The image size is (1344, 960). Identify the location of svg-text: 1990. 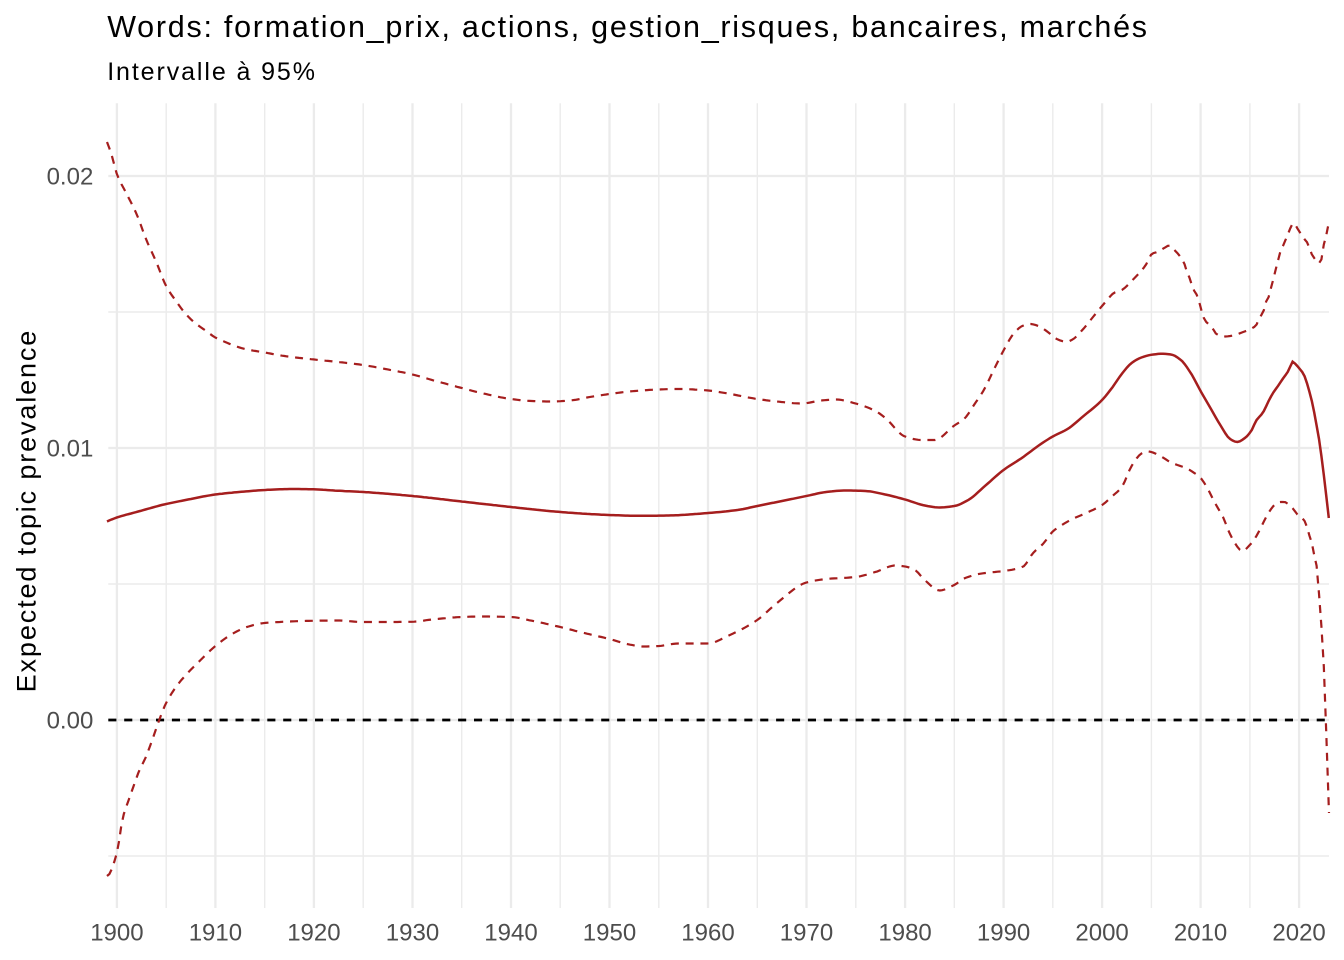
(1003, 932).